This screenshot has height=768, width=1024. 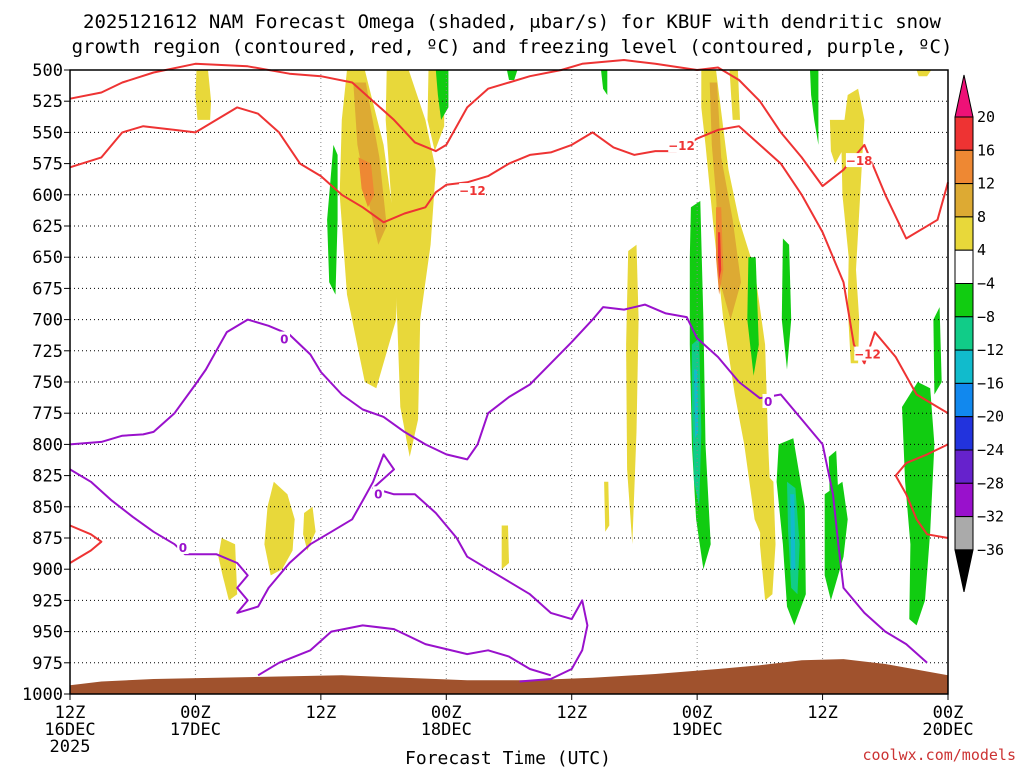 What do you see at coordinates (990, 450) in the screenshot?
I see `colorbar-label-10: −24` at bounding box center [990, 450].